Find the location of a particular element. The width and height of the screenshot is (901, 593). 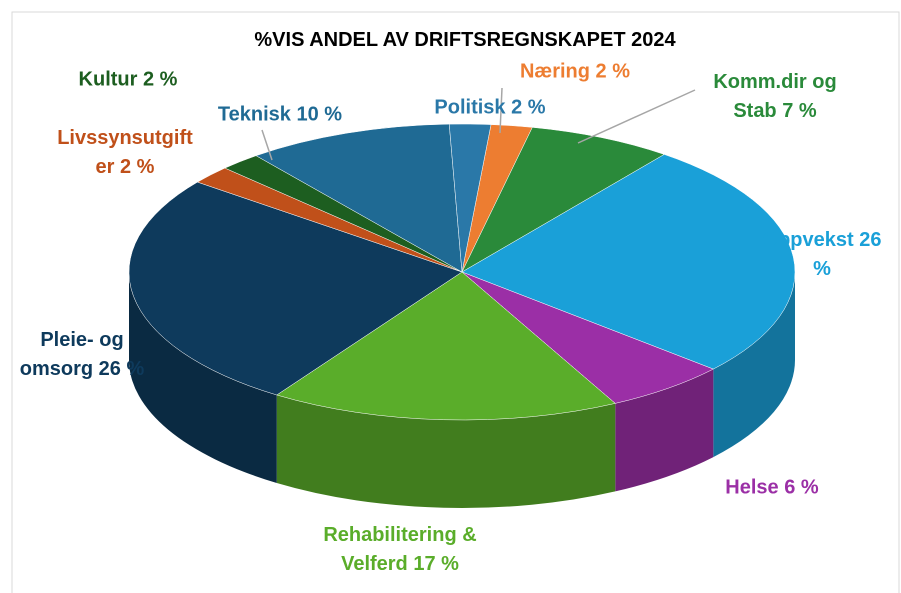

chart-title: %VIS ANDEL AV DRIFTSREGNSKAPET 2024 is located at coordinates (465, 40).